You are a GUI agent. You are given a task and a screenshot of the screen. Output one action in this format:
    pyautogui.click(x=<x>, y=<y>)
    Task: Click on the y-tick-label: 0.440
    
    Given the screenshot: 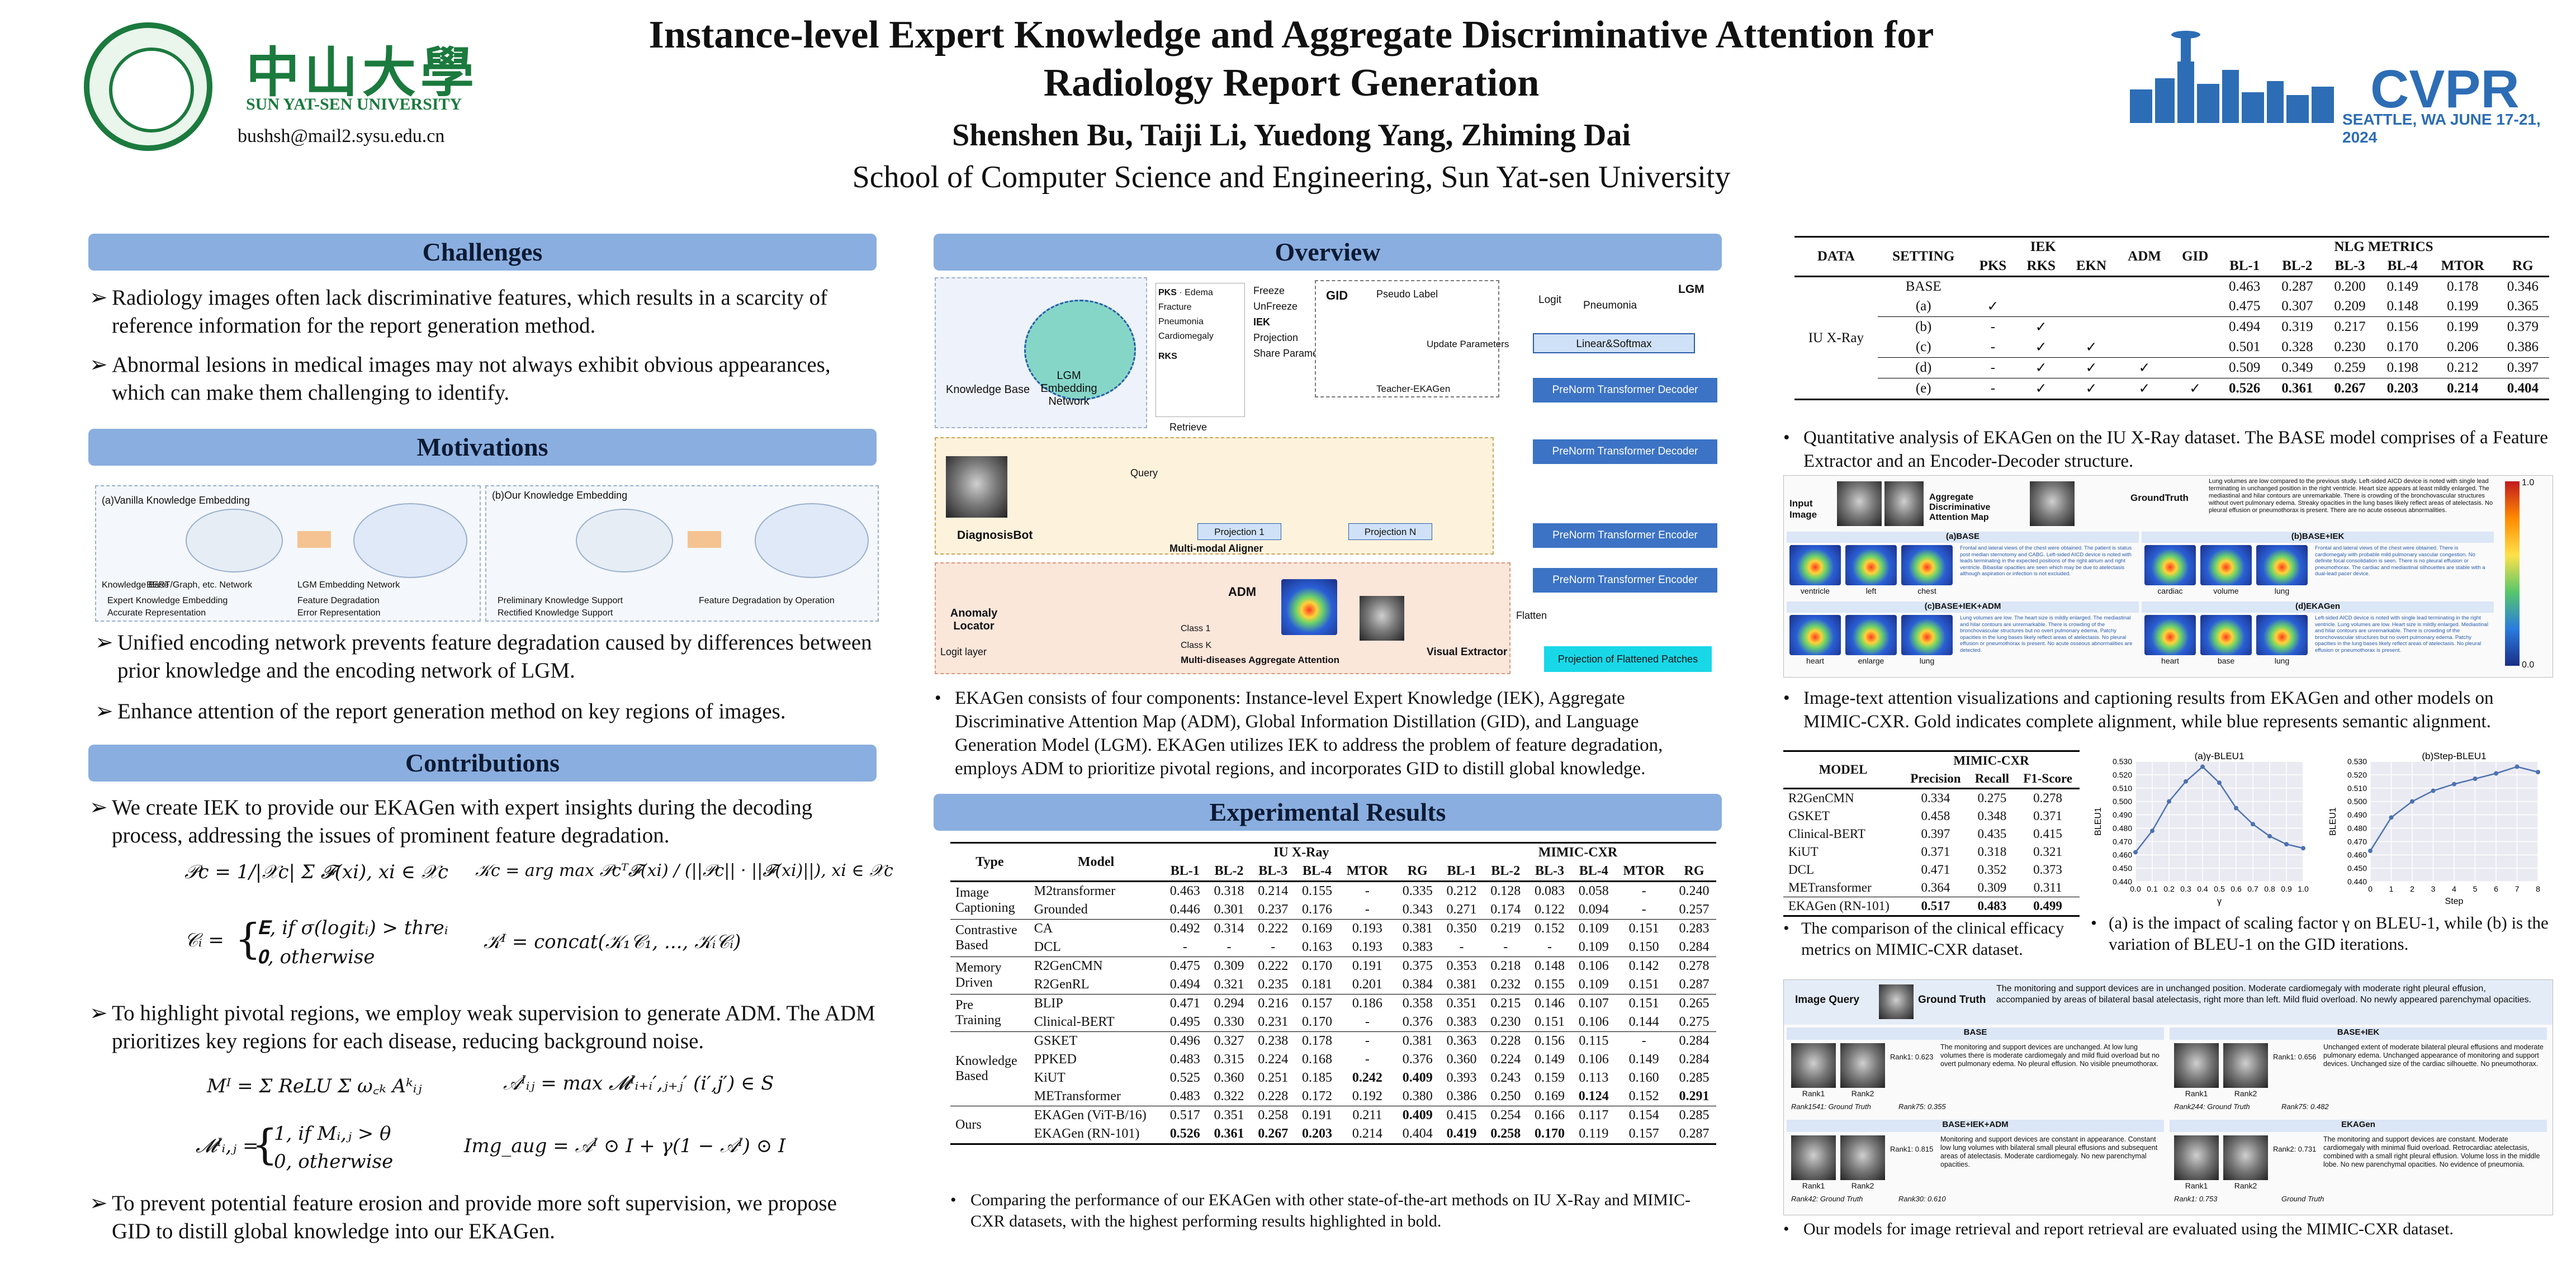 What is the action you would take?
    pyautogui.click(x=2357, y=882)
    